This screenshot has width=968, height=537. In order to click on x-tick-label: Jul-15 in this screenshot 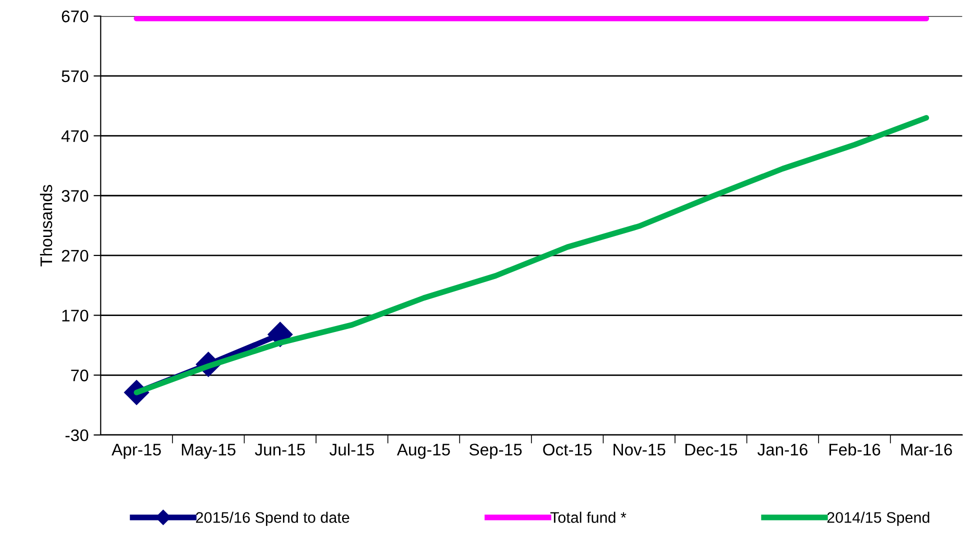, I will do `click(352, 449)`.